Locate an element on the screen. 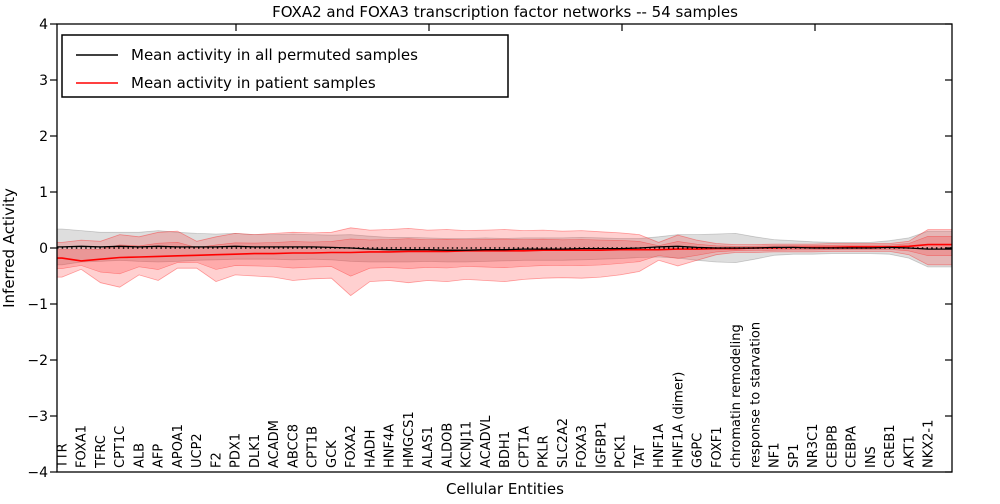 This screenshot has height=504, width=1000. x-tick-label: FOXA2 is located at coordinates (351, 446).